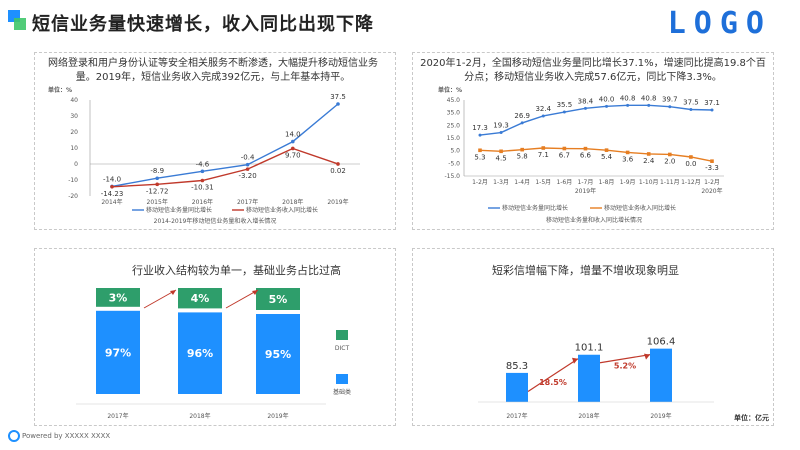  I want to click on growth-label: 5.2%, so click(625, 366).